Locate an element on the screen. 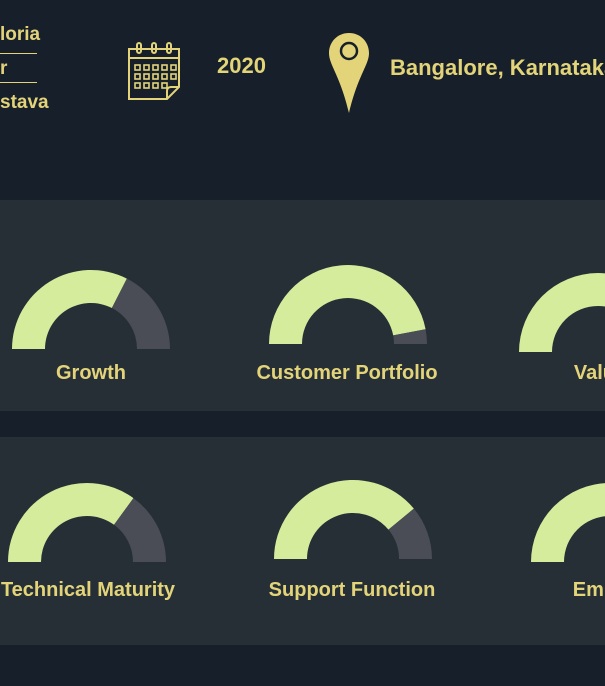 This screenshot has width=605, height=686. location-value: Bangalore, Karnataka is located at coordinates (497, 67).